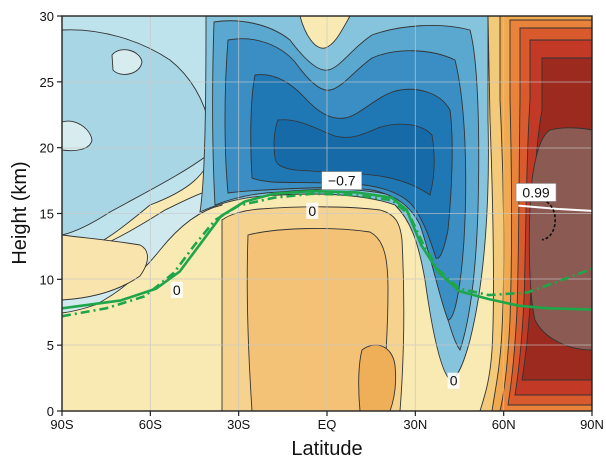 This screenshot has width=606, height=463. I want to click on x-tick-label: 30S, so click(238, 424).